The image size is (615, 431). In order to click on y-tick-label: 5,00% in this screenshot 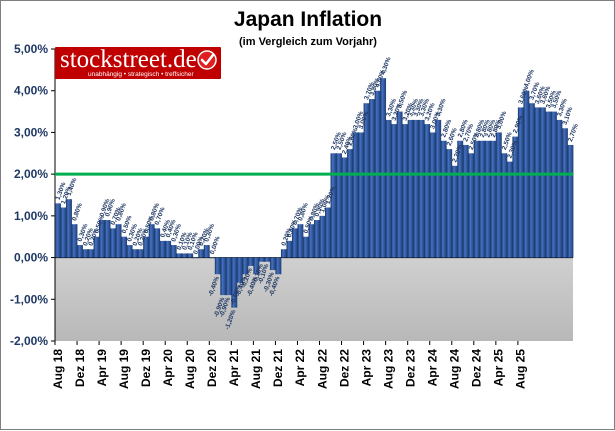, I will do `click(31, 49)`.